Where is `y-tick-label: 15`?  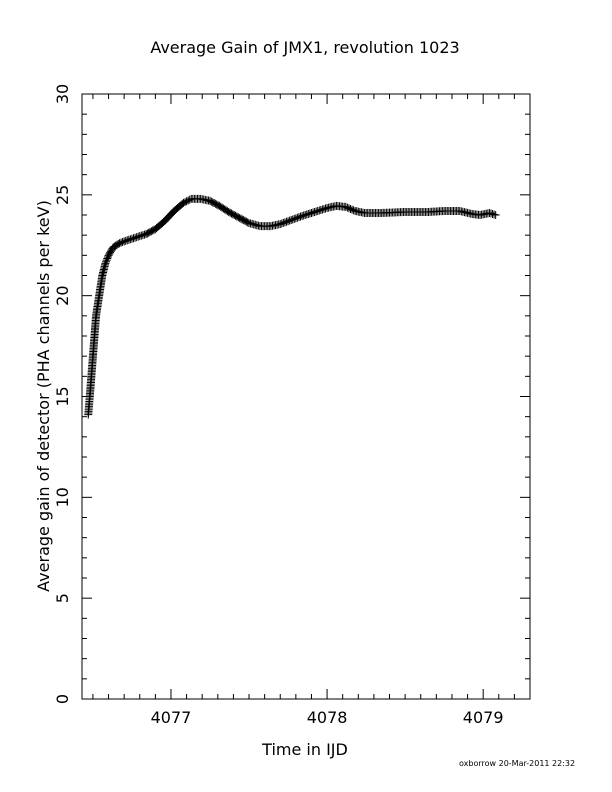
y-tick-label: 15 is located at coordinates (62, 396).